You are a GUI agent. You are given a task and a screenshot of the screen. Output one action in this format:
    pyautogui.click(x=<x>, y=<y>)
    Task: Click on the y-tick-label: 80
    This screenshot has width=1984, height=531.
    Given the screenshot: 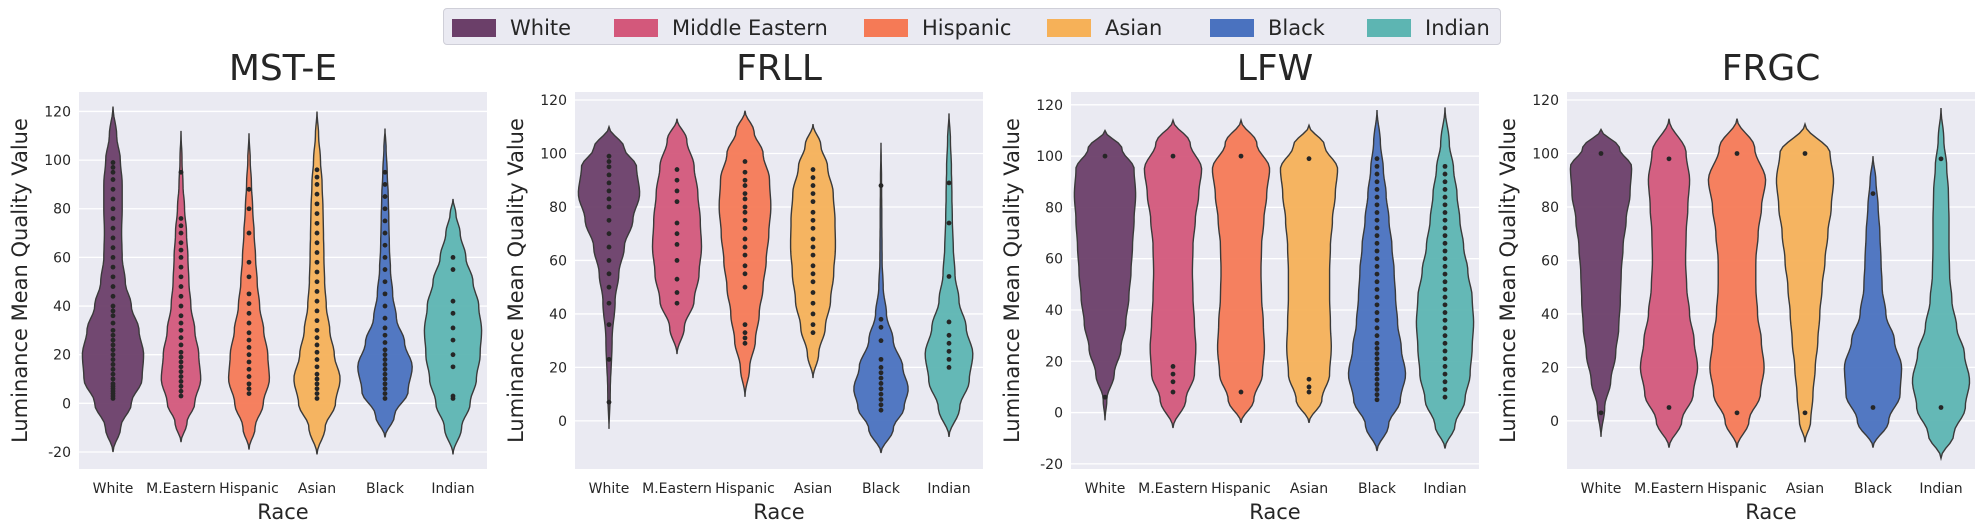 What is the action you would take?
    pyautogui.click(x=558, y=208)
    